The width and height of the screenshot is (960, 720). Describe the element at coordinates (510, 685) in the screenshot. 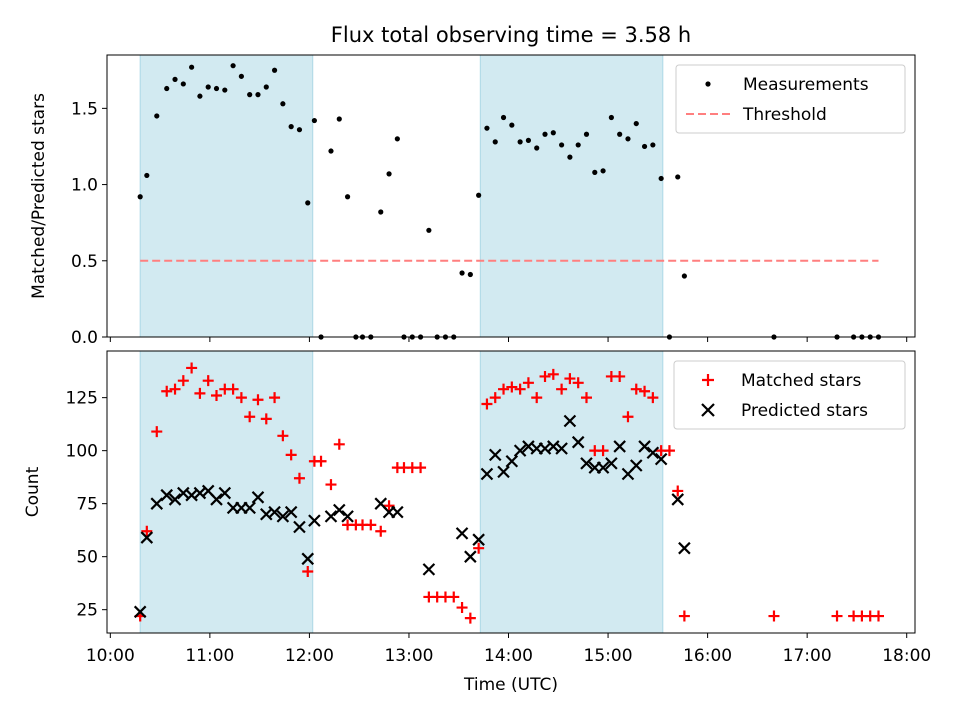

I see `x-axis-label: Time (UTC)` at that location.